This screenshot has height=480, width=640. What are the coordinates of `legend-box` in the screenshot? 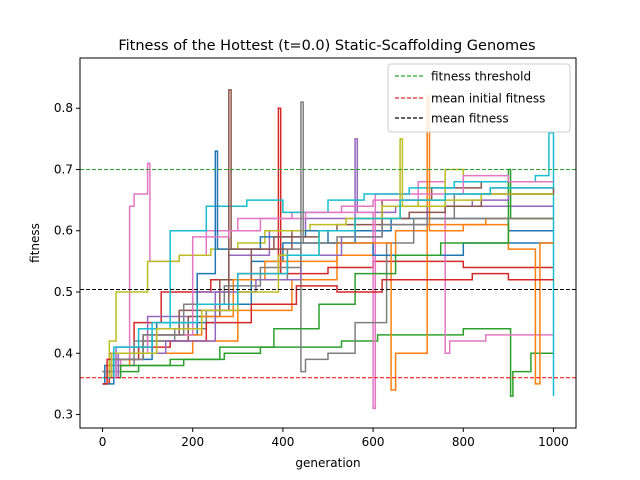 It's located at (479, 98).